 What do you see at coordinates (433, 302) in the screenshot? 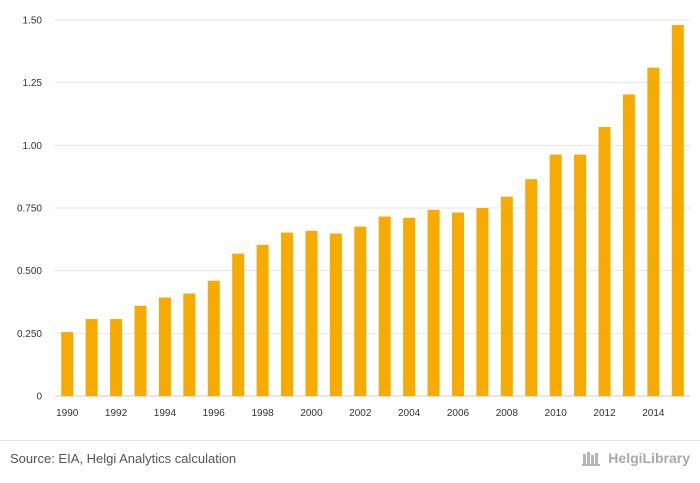
I see `bar-2005` at bounding box center [433, 302].